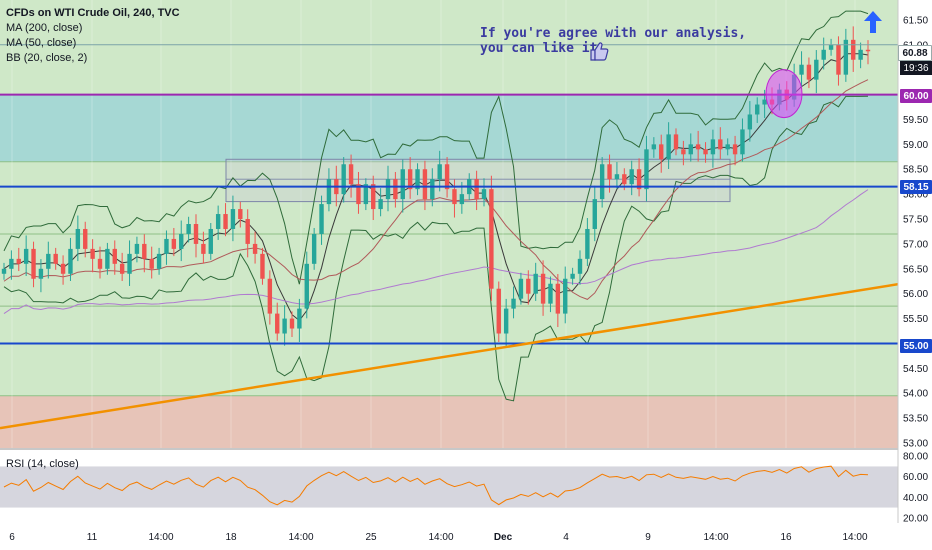 This screenshot has width=932, height=550. I want to click on price-tick-label: 53.50, so click(915, 419).